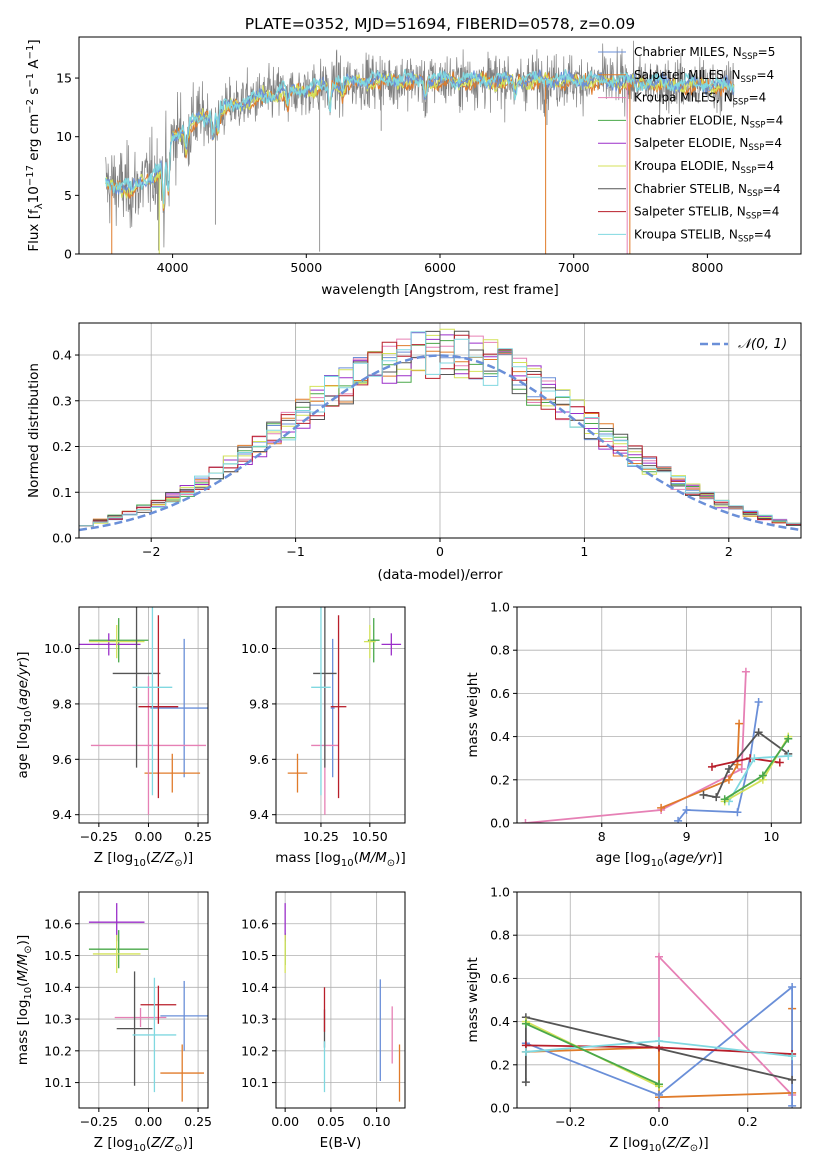 The width and height of the screenshot is (819, 1170). I want to click on y-tick-label: 1.0, so click(500, 607).